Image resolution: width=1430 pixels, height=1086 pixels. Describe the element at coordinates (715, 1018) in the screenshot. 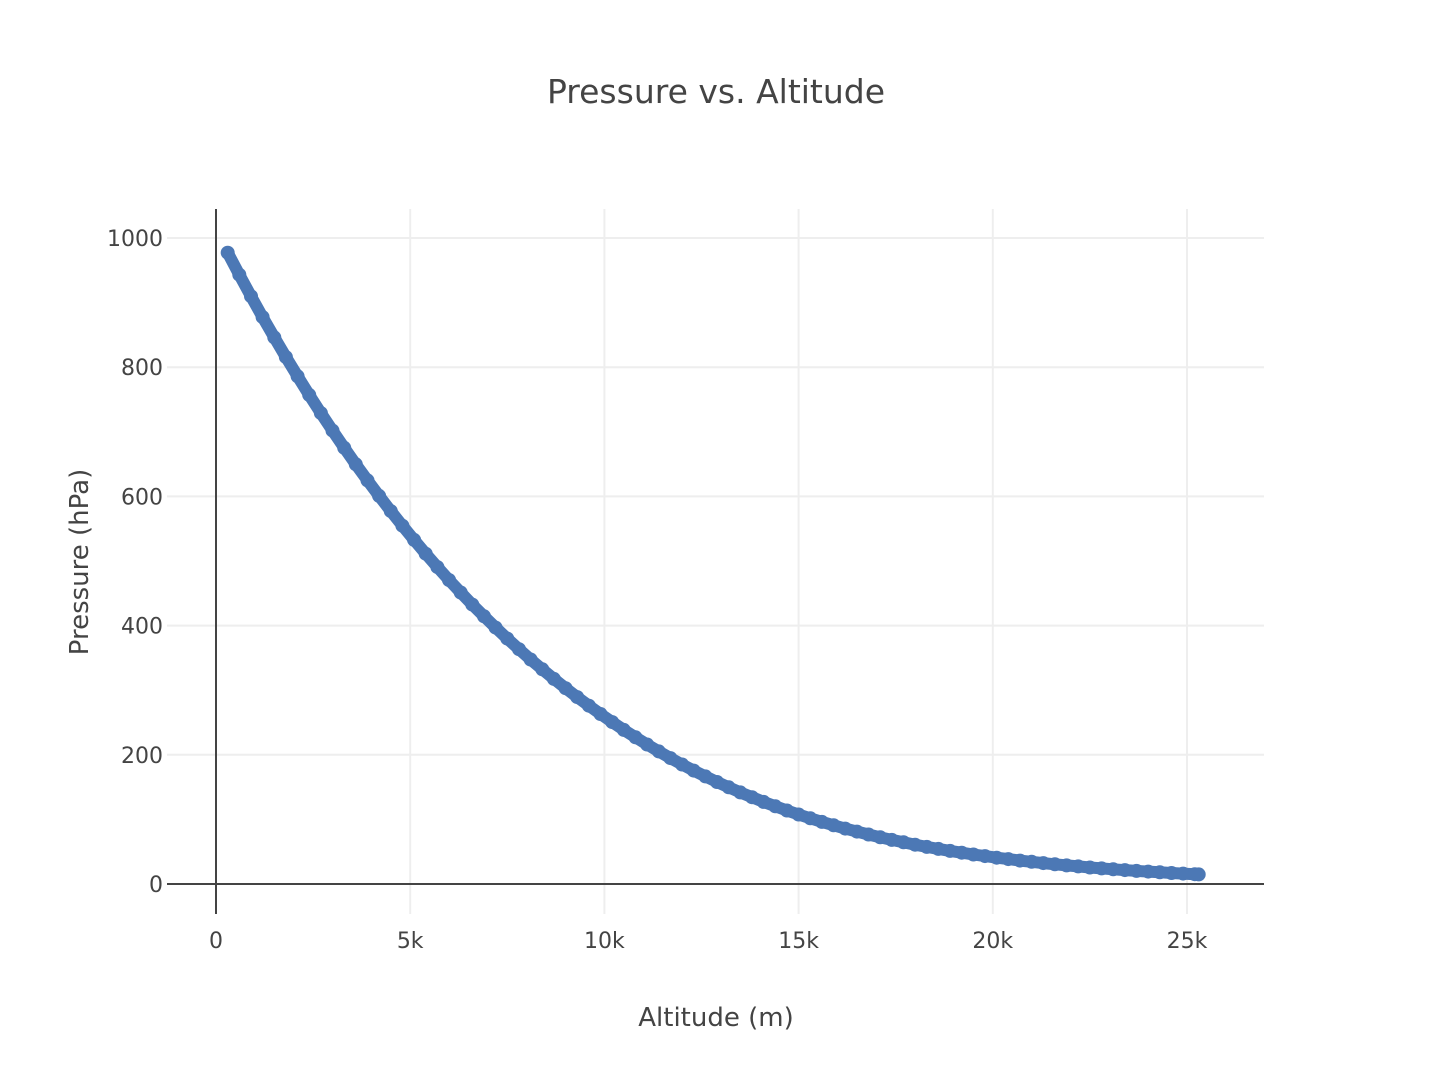

I see `x-axis-title: Altitude (m)` at that location.